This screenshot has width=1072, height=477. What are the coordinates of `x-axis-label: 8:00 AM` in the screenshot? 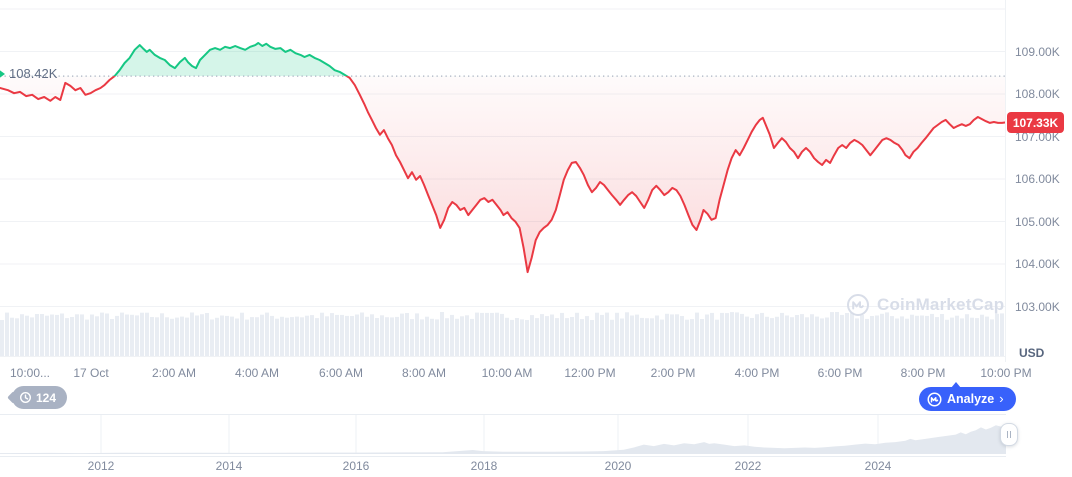 It's located at (424, 373).